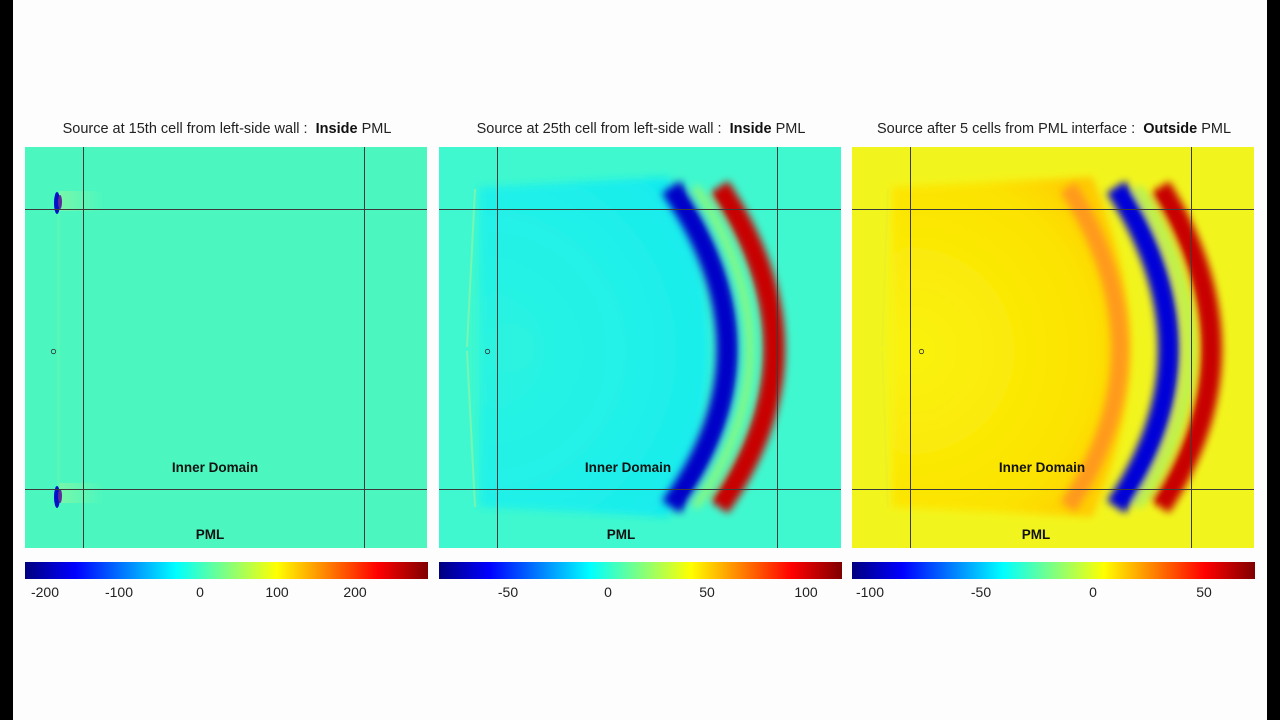 Image resolution: width=1280 pixels, height=720 pixels. I want to click on colorbar-tick: 200, so click(355, 592).